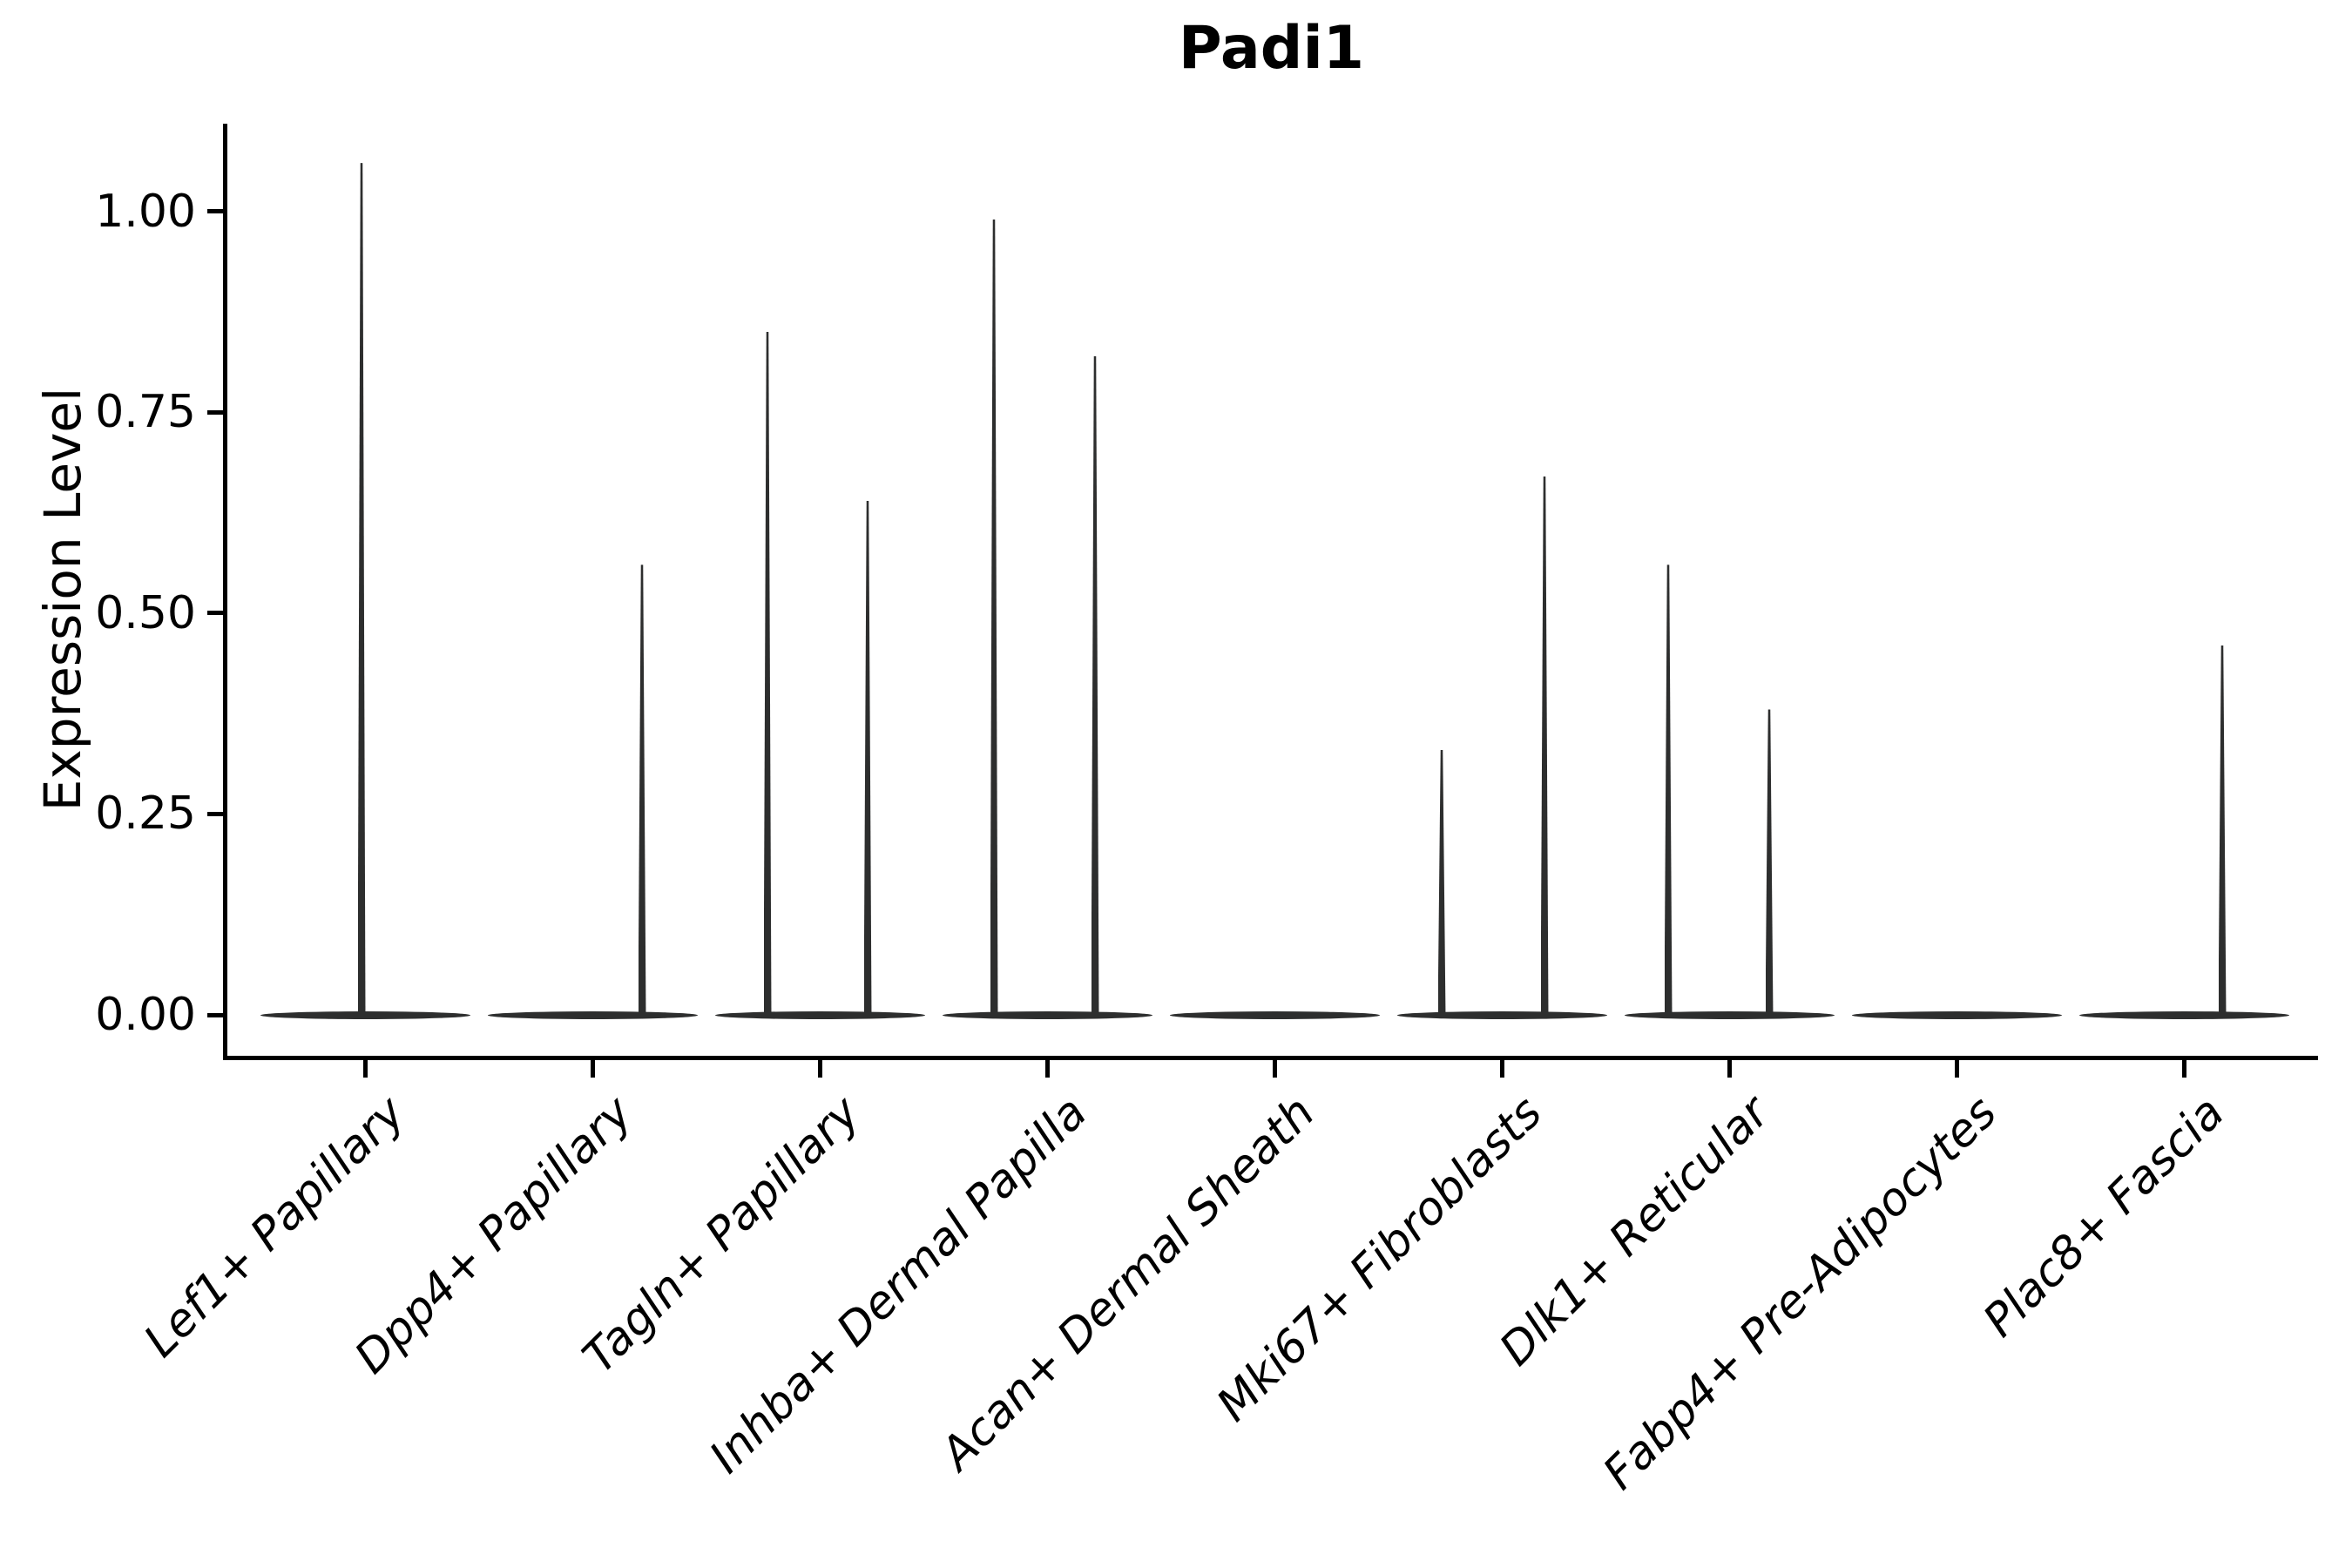  Describe the element at coordinates (1270, 1058) in the screenshot. I see `x-axis-line` at that location.